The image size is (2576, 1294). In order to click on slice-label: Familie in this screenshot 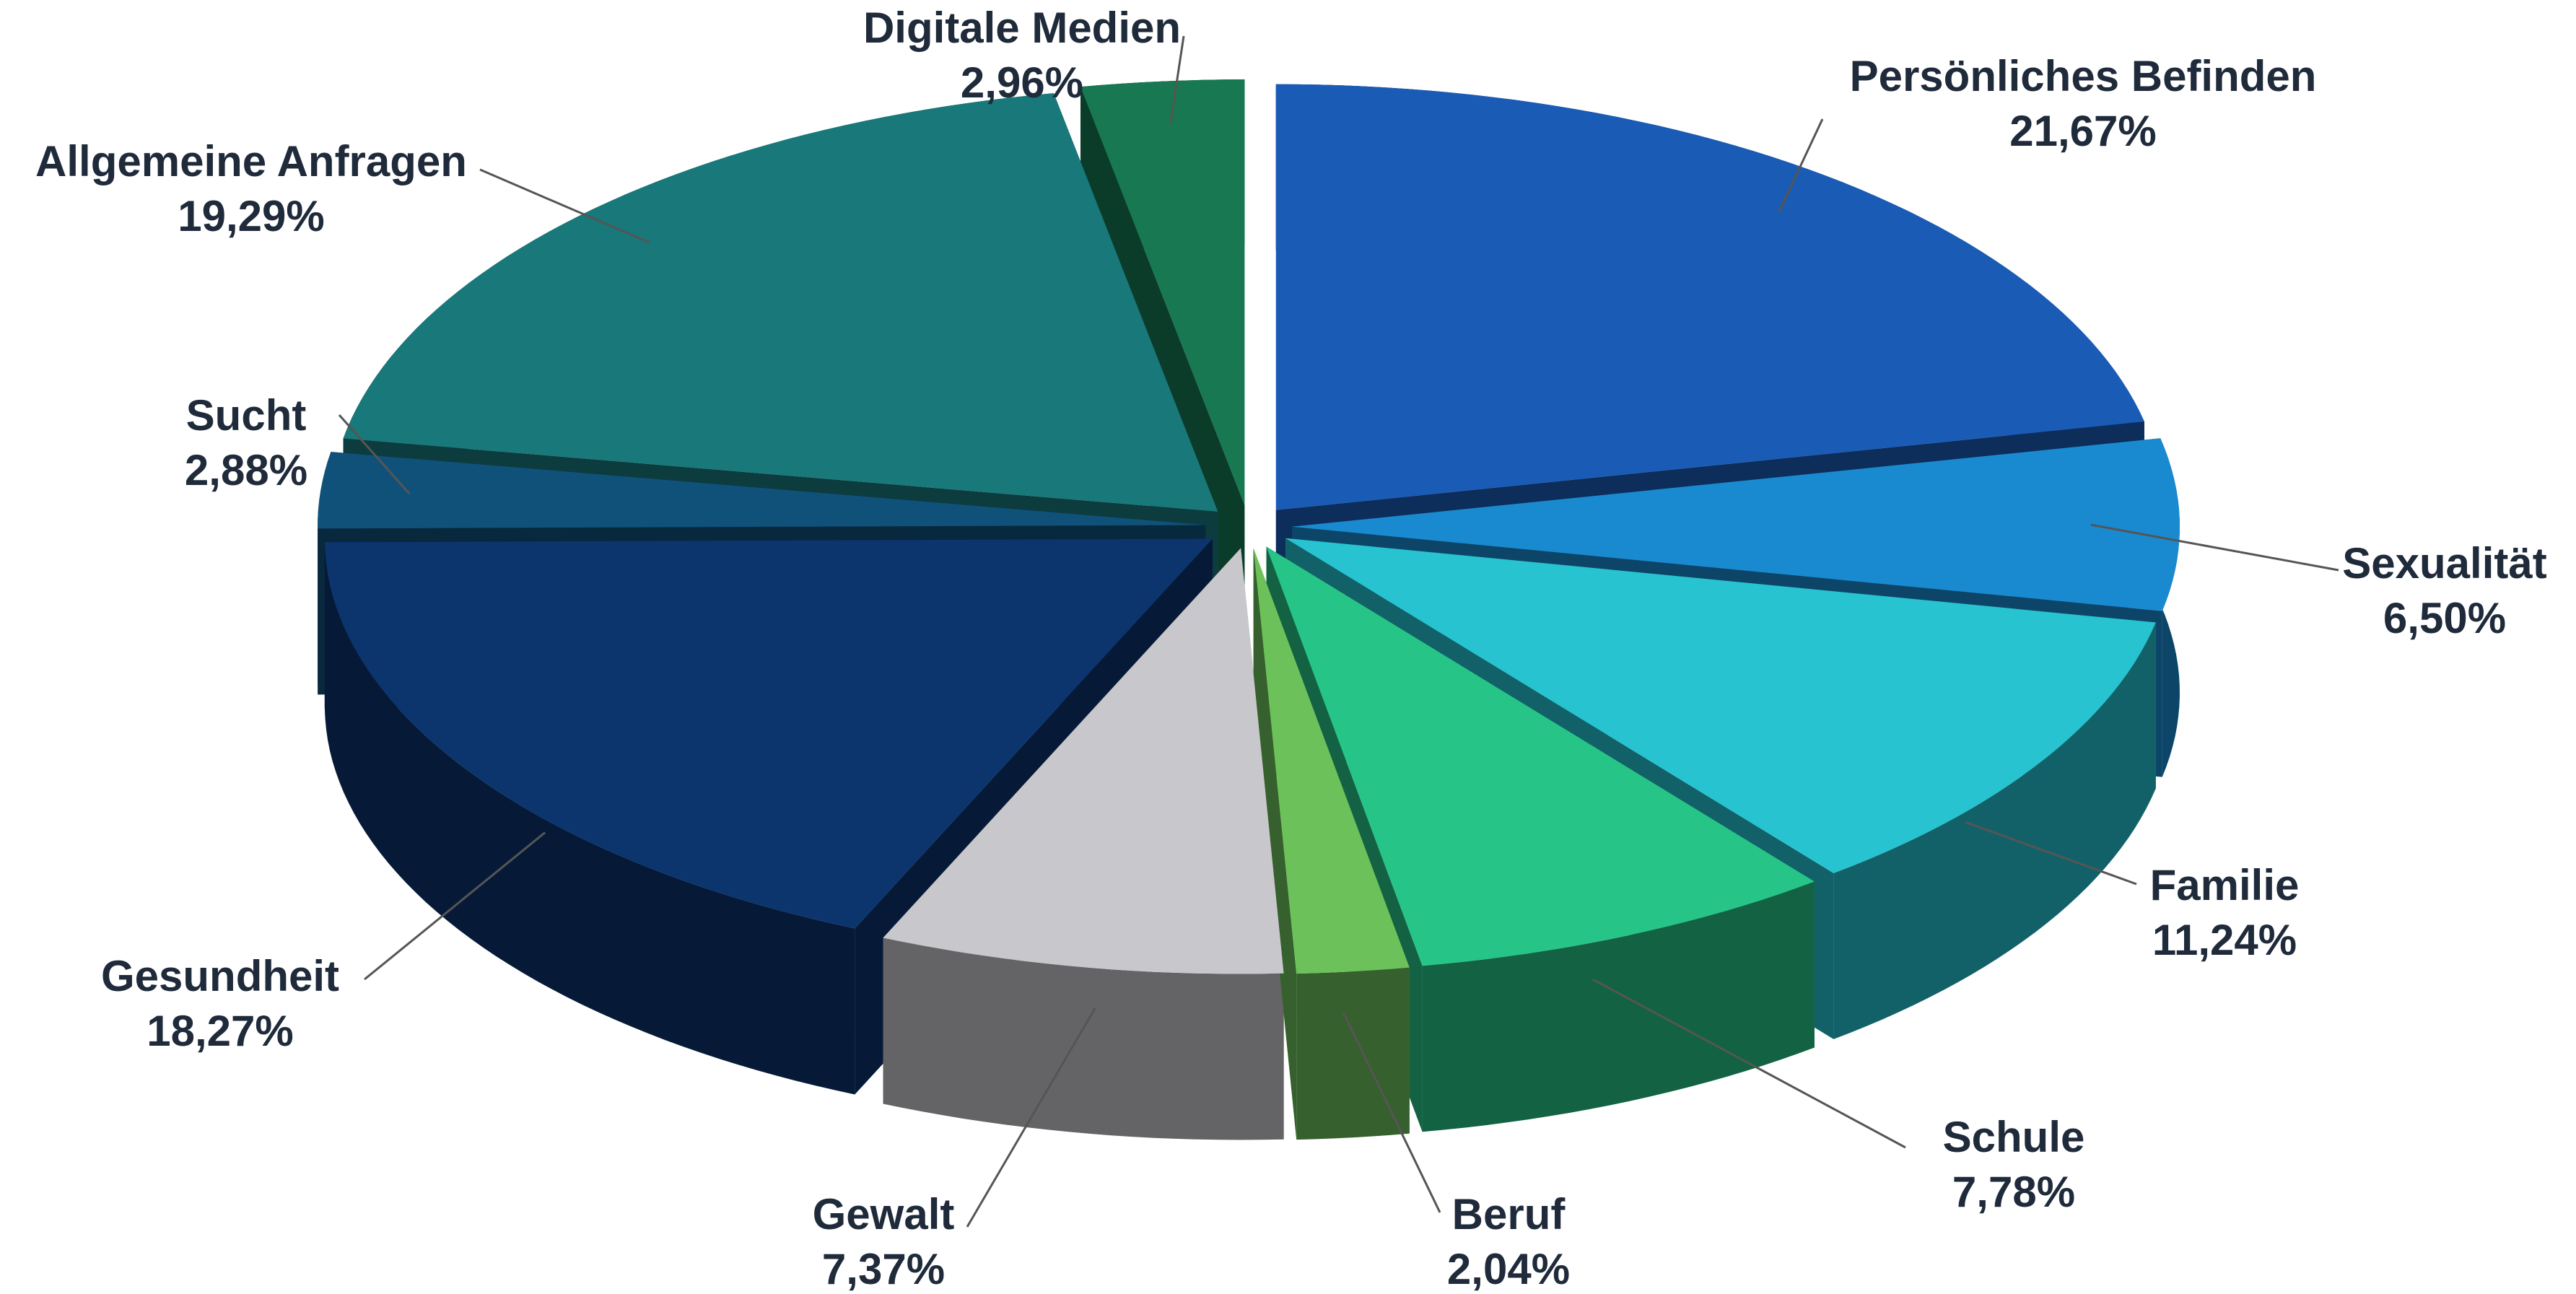, I will do `click(2225, 885)`.